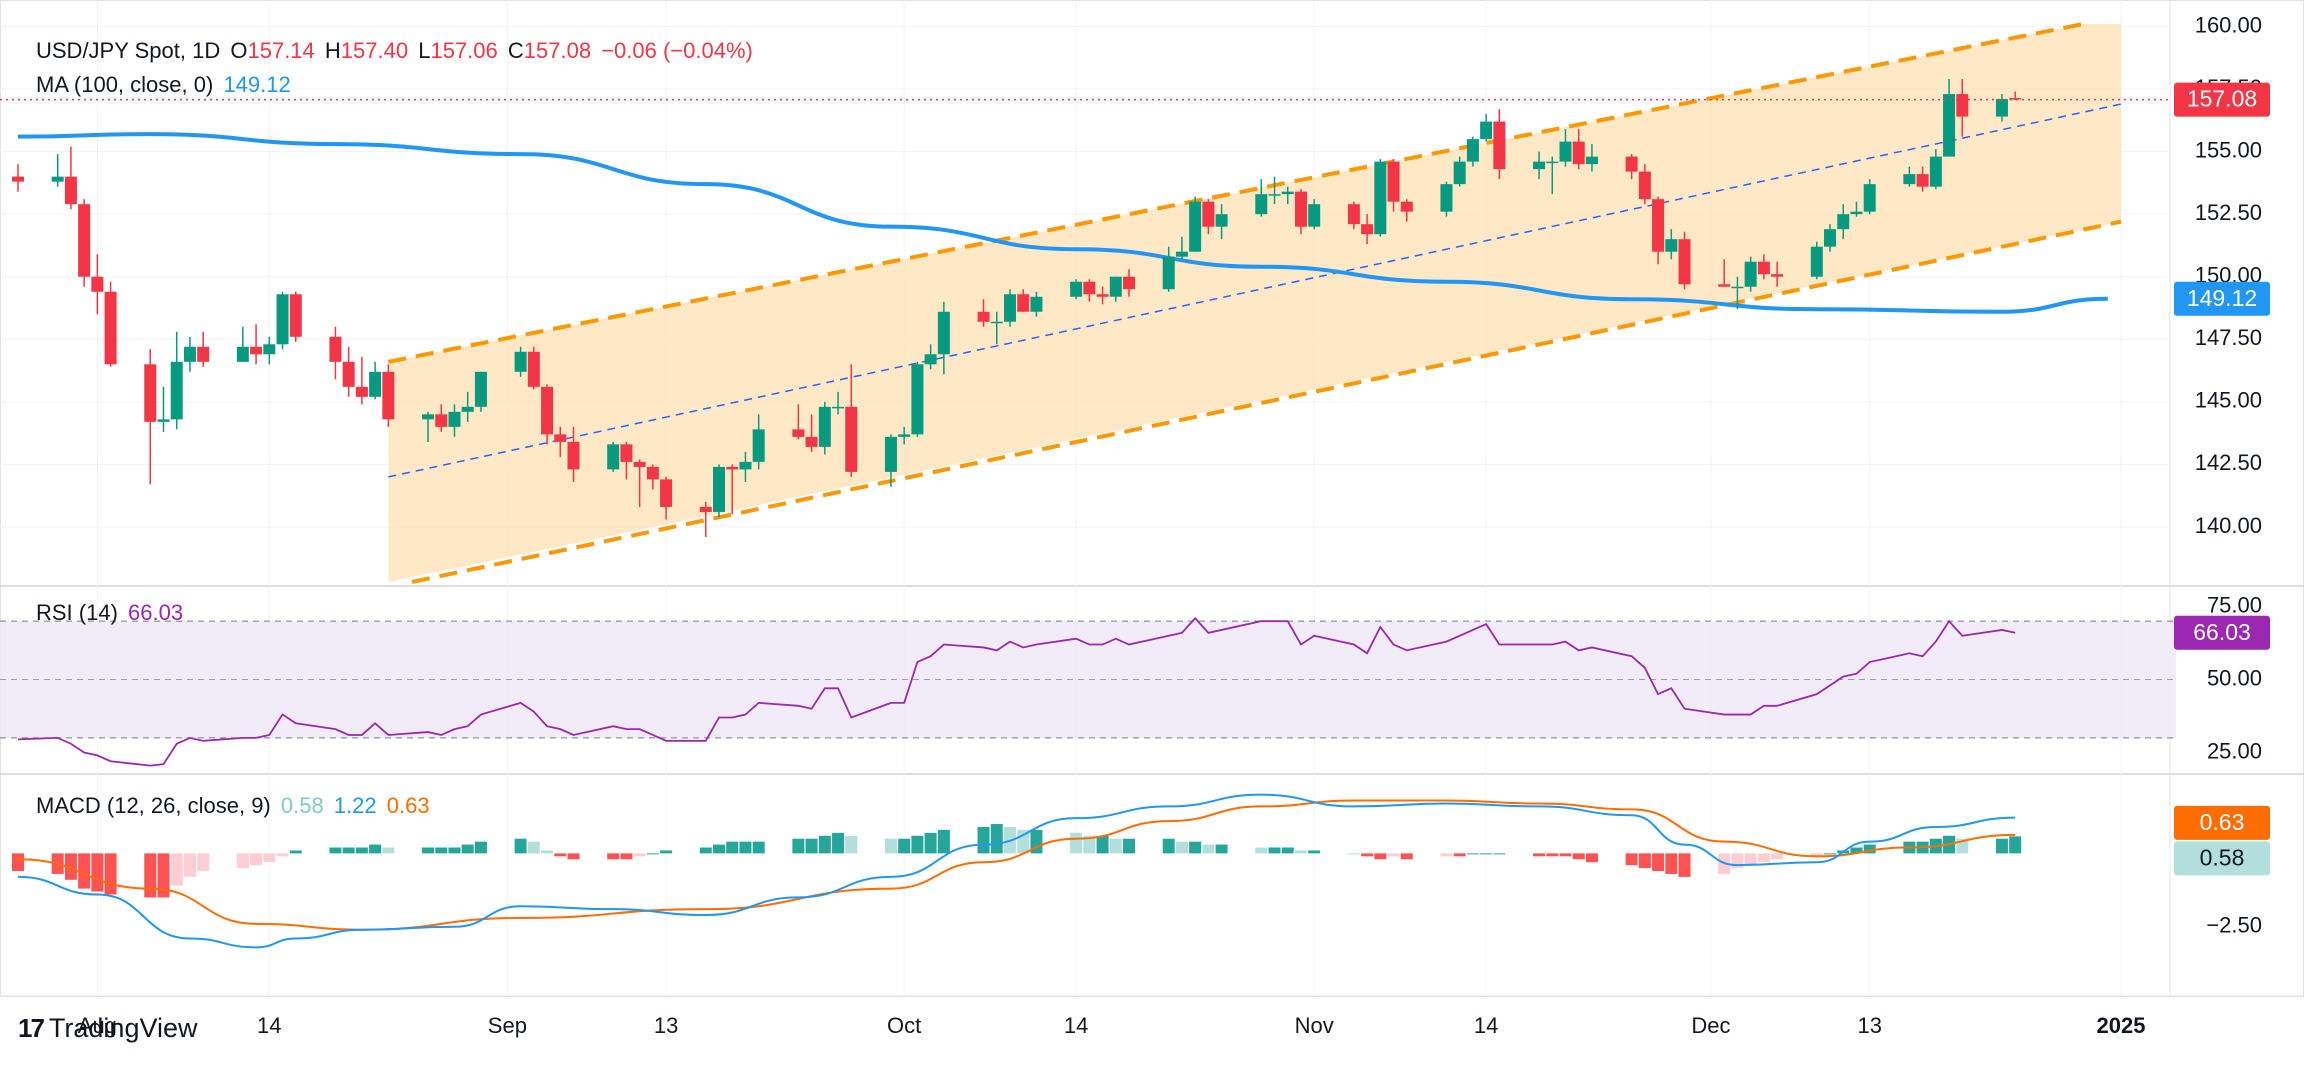 The image size is (2304, 1066). I want to click on rsi-legend: RSI (14) 66.03, so click(111, 613).